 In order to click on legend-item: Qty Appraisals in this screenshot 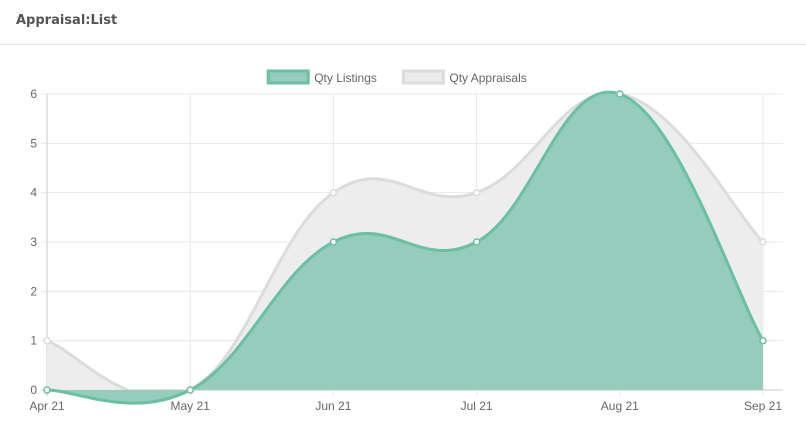, I will do `click(464, 77)`.